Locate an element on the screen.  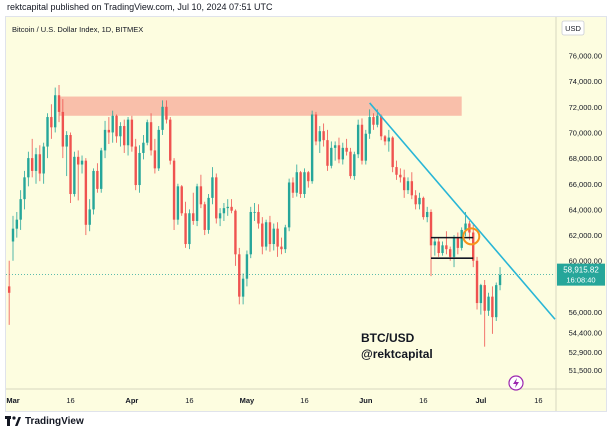
price-scale-area is located at coordinates (581, 214).